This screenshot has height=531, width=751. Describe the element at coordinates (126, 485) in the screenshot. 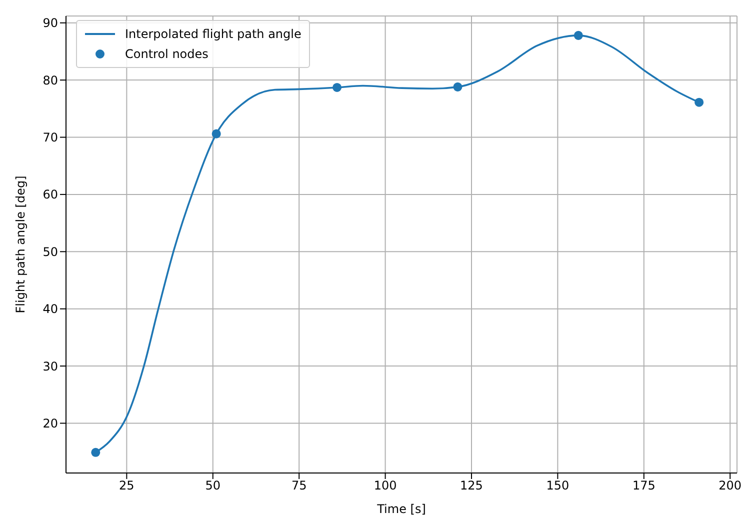

I see `x-tick-label: 25` at that location.